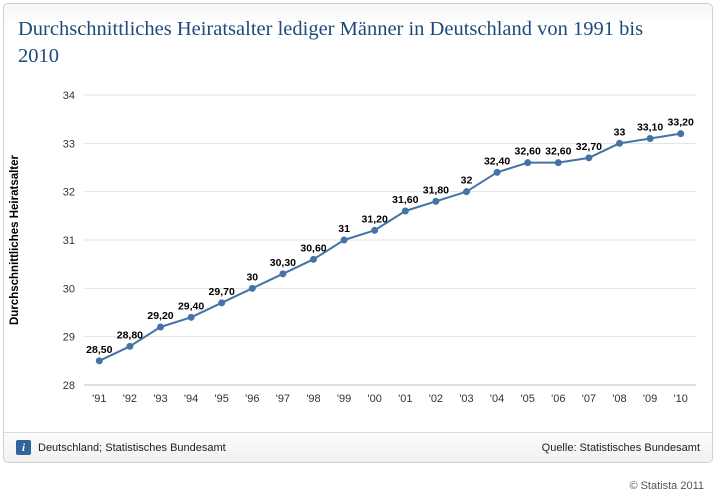  What do you see at coordinates (99, 399) in the screenshot?
I see `x-tick-label: '91` at bounding box center [99, 399].